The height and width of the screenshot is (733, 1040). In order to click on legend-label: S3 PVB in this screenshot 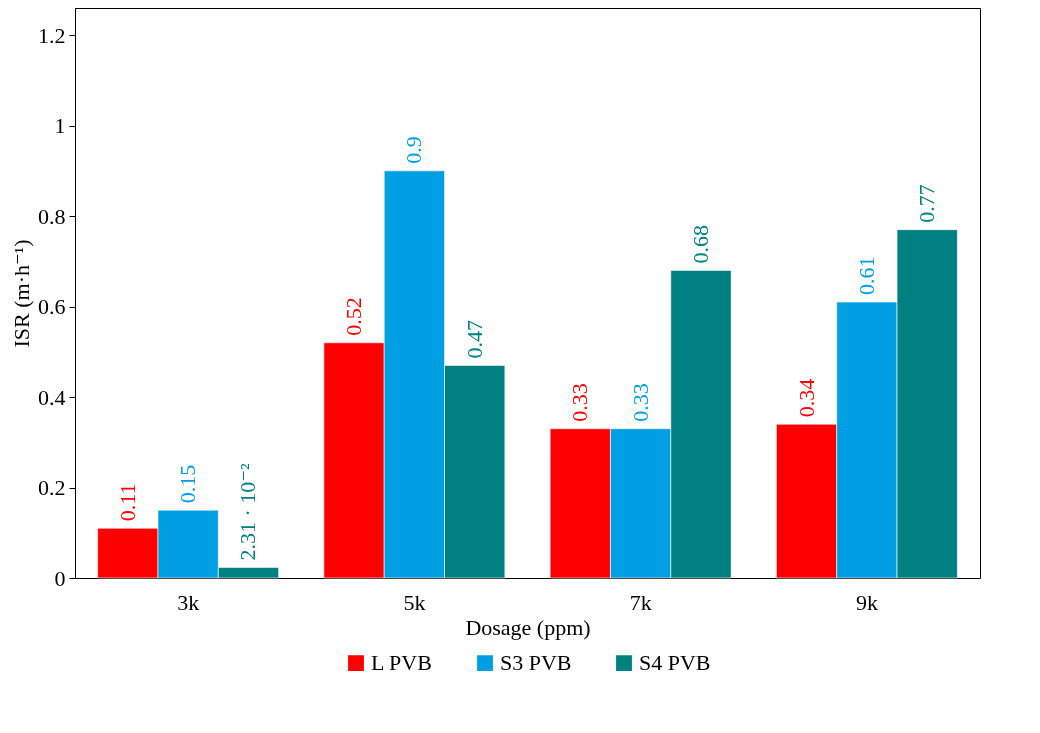, I will do `click(536, 663)`.